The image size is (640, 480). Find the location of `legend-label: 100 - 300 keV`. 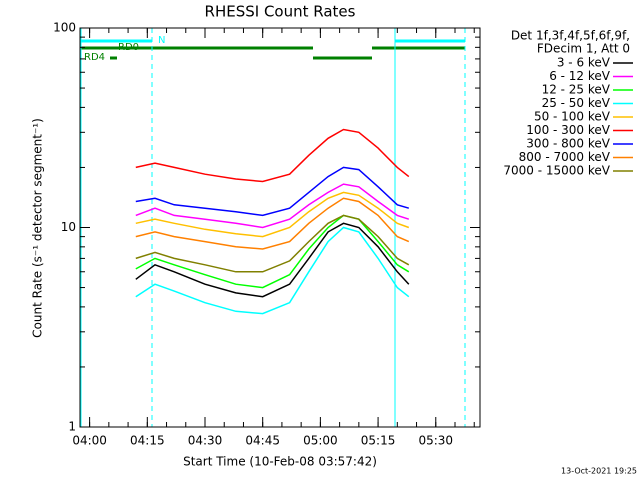

legend-label: 100 - 300 keV is located at coordinates (568, 130).